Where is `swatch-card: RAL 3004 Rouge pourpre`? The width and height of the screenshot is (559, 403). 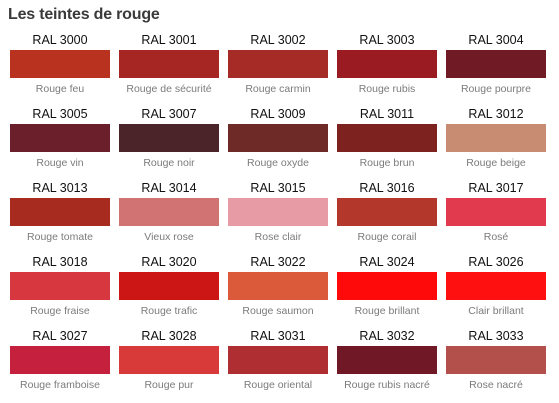 swatch-card: RAL 3004 Rouge pourpre is located at coordinates (496, 64).